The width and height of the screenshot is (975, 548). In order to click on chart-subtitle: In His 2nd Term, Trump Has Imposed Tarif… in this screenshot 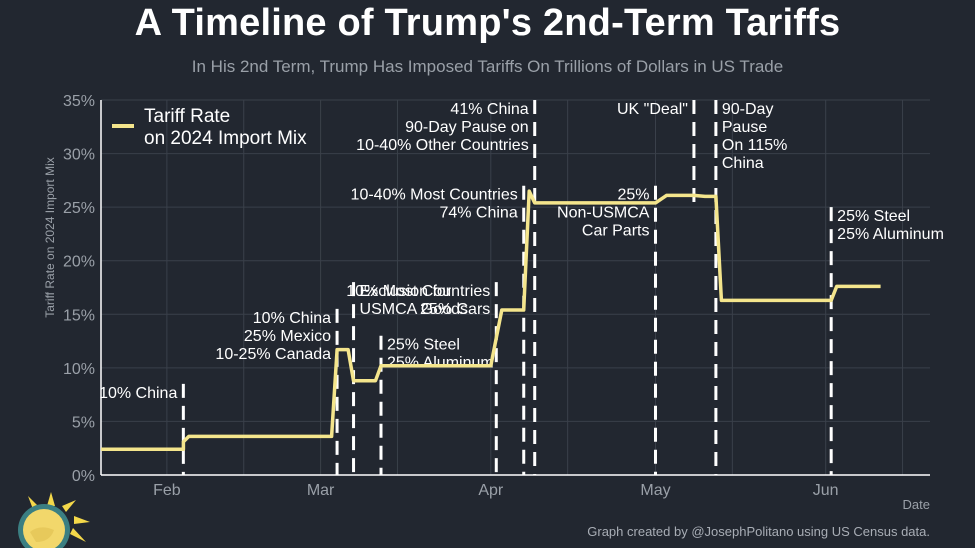, I will do `click(487, 66)`.